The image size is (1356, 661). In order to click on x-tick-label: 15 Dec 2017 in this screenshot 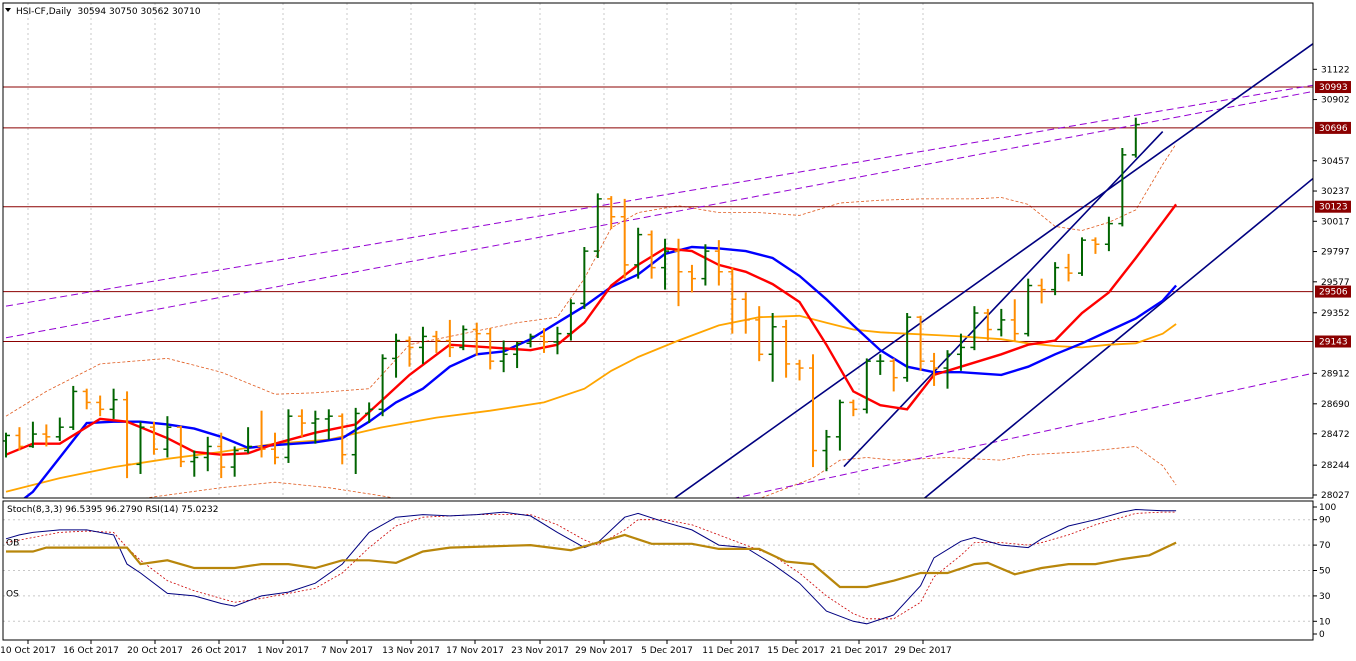, I will do `click(796, 651)`.